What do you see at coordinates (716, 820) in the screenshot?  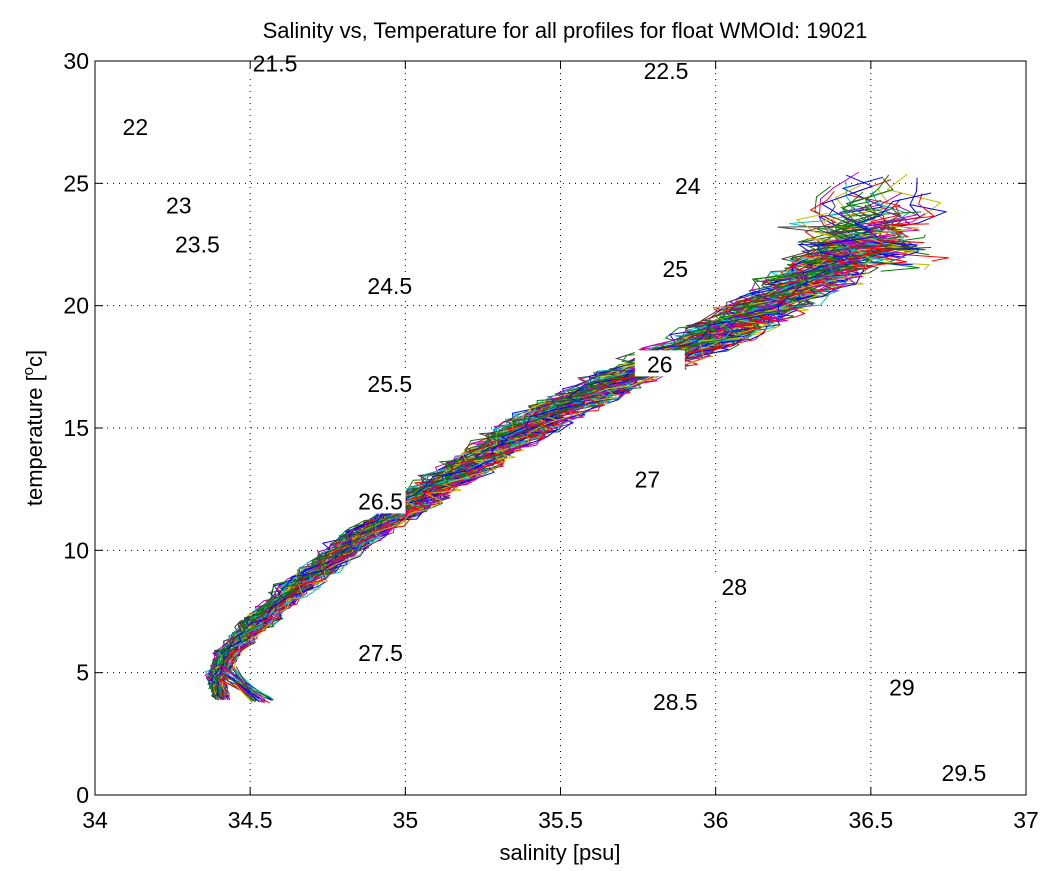 I see `x-tick-label: 36` at bounding box center [716, 820].